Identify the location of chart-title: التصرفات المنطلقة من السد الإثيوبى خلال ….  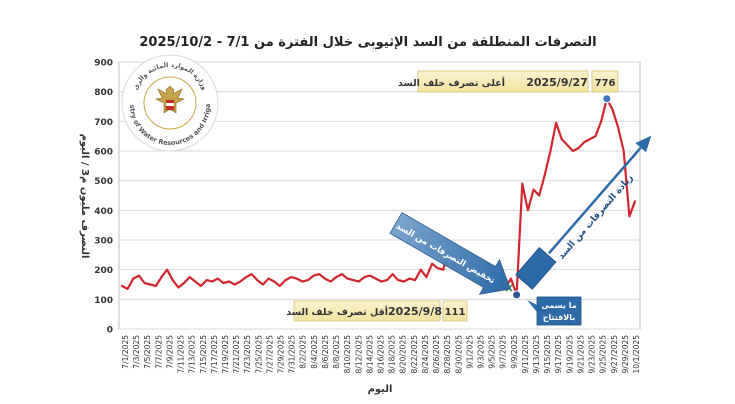
(367, 42).